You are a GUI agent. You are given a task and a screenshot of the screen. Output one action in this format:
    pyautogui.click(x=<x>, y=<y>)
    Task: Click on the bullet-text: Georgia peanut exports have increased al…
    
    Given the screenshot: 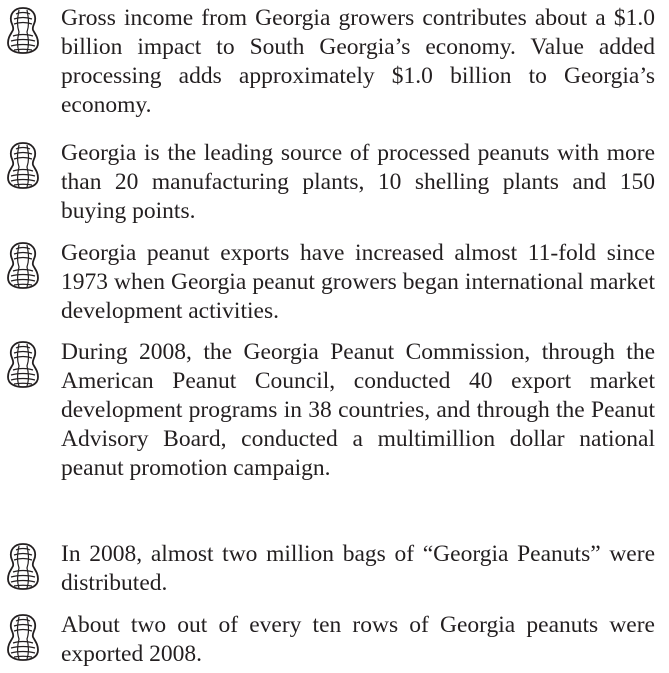 What is the action you would take?
    pyautogui.click(x=358, y=282)
    